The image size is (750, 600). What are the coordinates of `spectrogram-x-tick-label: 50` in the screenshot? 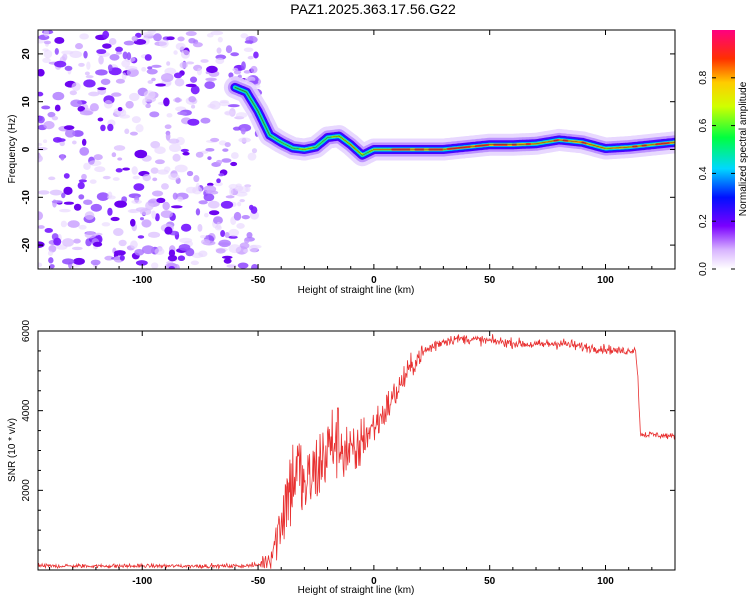 It's located at (490, 280).